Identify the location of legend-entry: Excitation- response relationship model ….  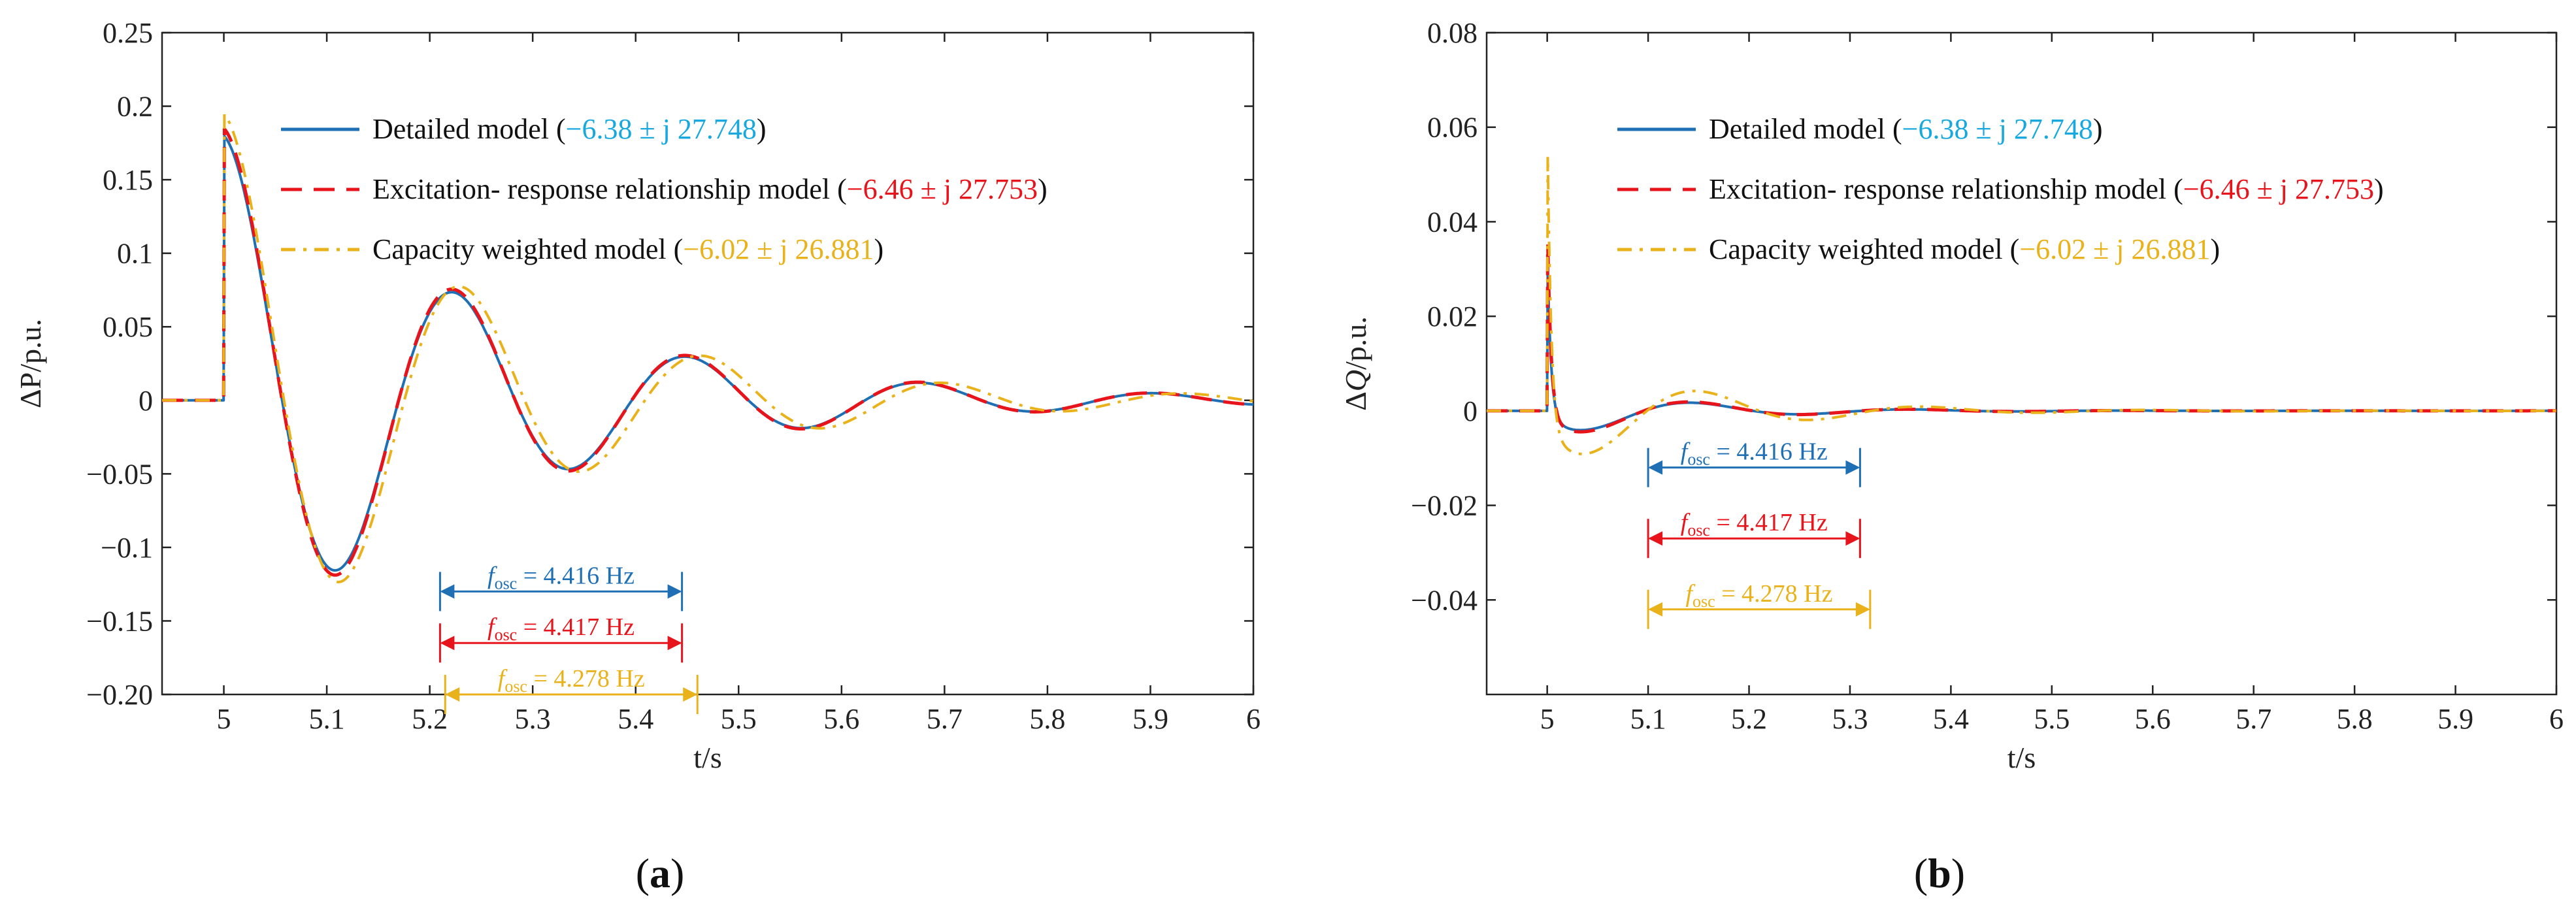
(2046, 189).